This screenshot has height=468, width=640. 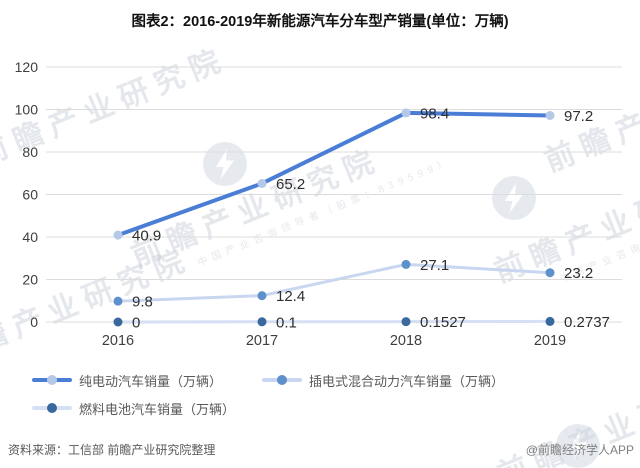 What do you see at coordinates (112, 450) in the screenshot?
I see `source-note: 资料来源：工信部 前瞻产业研究院整理` at bounding box center [112, 450].